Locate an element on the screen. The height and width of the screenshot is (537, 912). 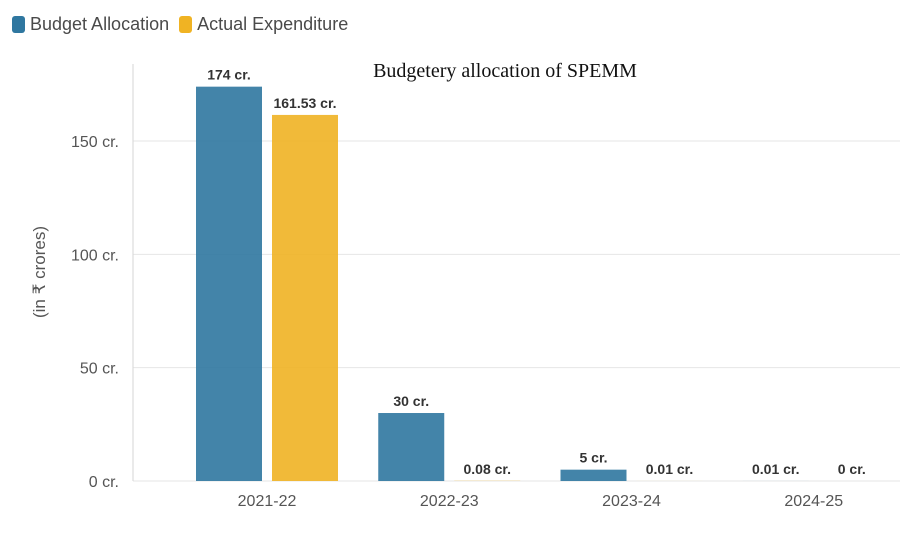
data-label: 5 cr. is located at coordinates (593, 458).